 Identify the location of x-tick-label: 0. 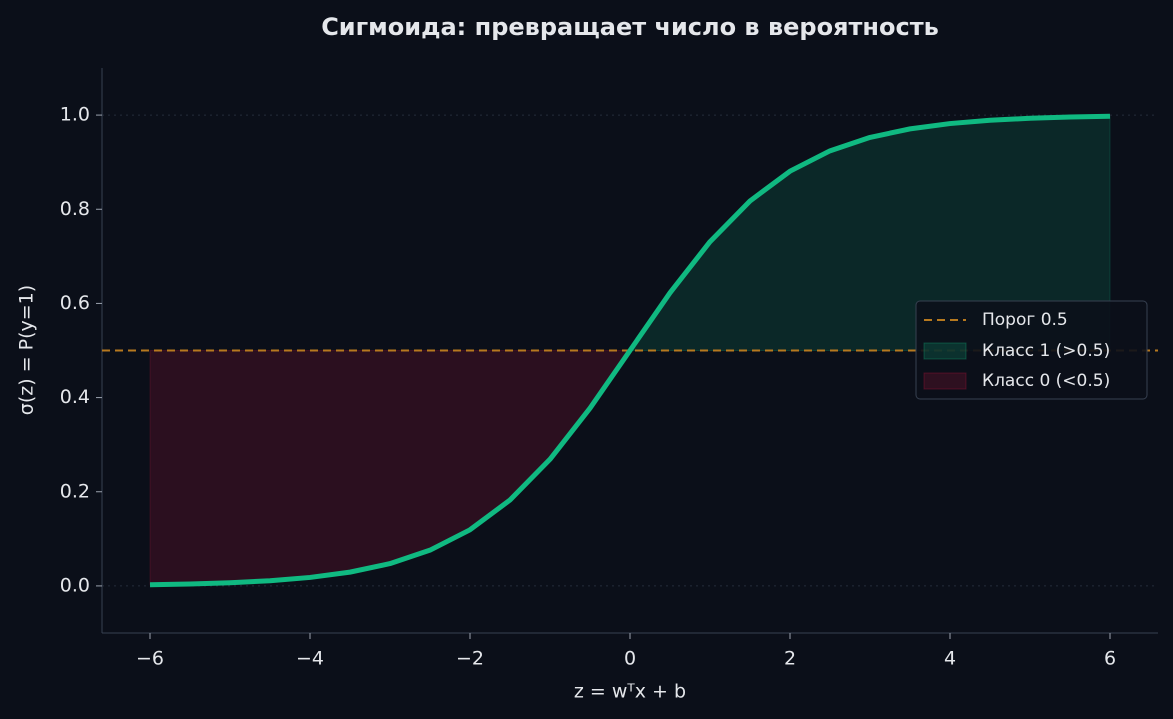
(630, 659).